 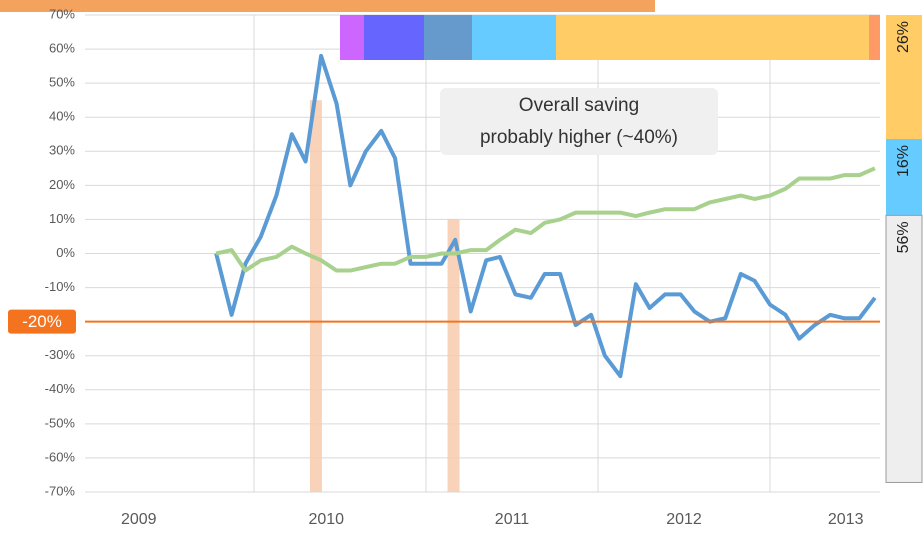 I want to click on color-strip, so click(x=610, y=37).